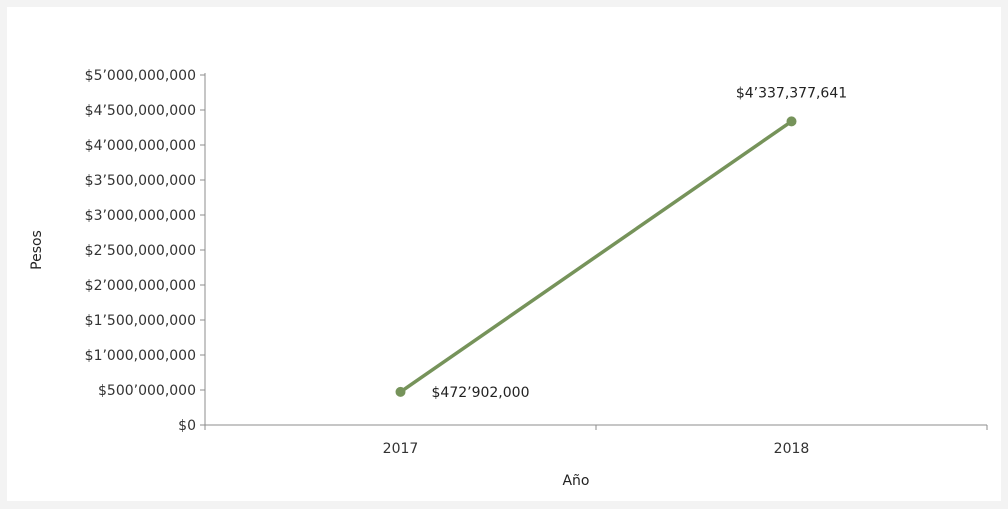  What do you see at coordinates (792, 449) in the screenshot?
I see `x-tick-label: 2018` at bounding box center [792, 449].